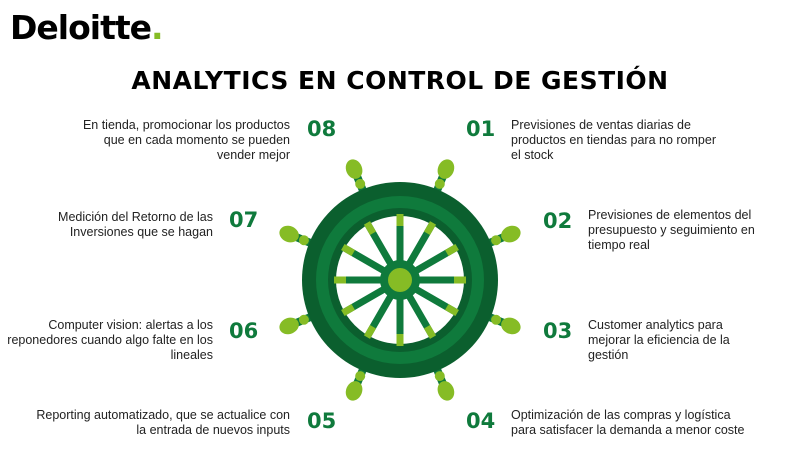  I want to click on item-04-line: para satisfacer la demanda a menor coste, so click(628, 430).